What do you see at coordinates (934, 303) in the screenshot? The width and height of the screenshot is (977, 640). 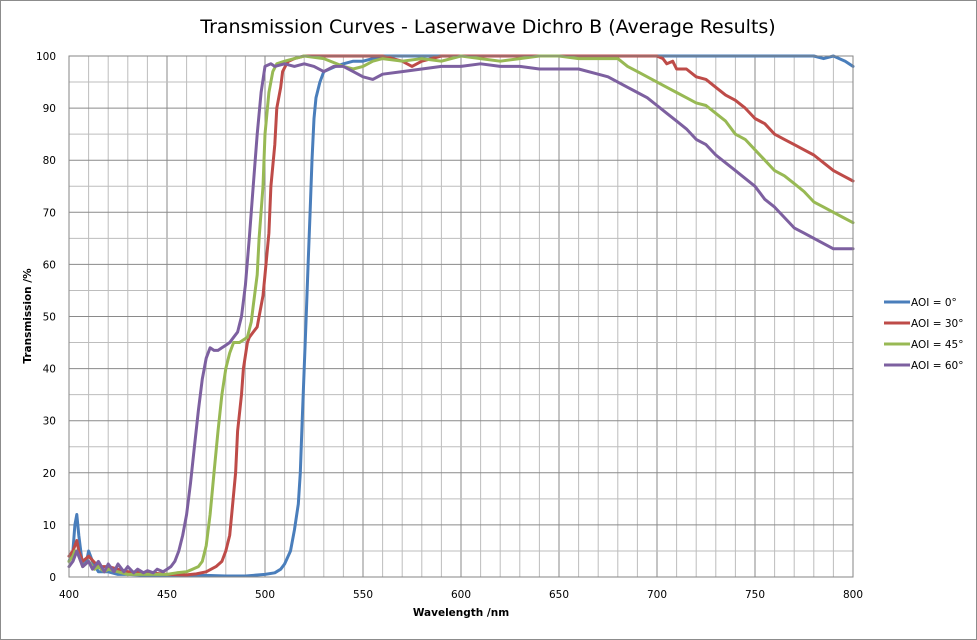 I see `legend-label: AOI = 0°` at bounding box center [934, 303].